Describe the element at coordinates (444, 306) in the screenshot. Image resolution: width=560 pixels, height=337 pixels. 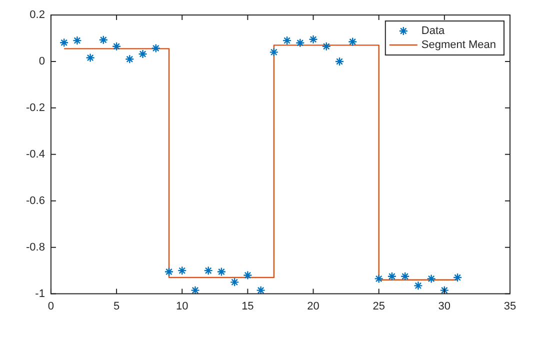
I see `x-tick-label: 30` at that location.